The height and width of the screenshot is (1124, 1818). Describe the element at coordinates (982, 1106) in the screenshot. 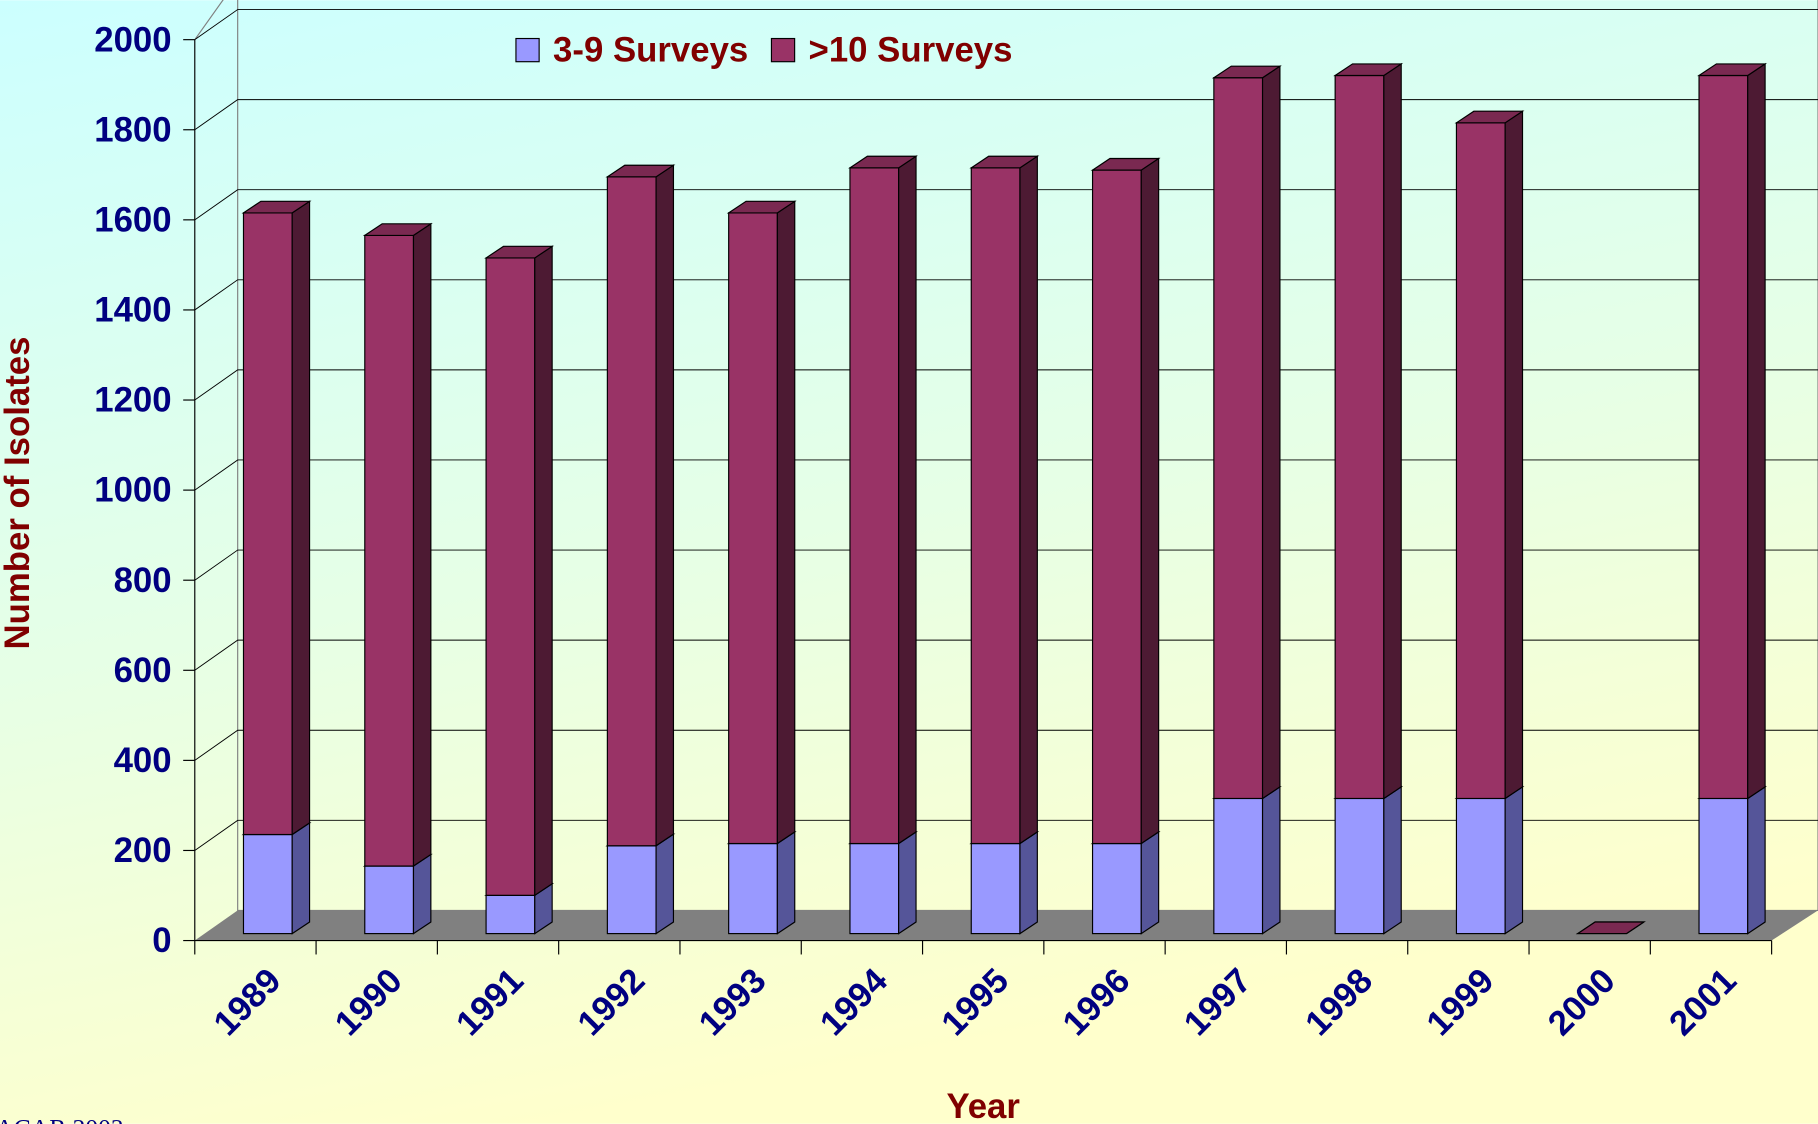

I see `x-axis-title: Year` at that location.